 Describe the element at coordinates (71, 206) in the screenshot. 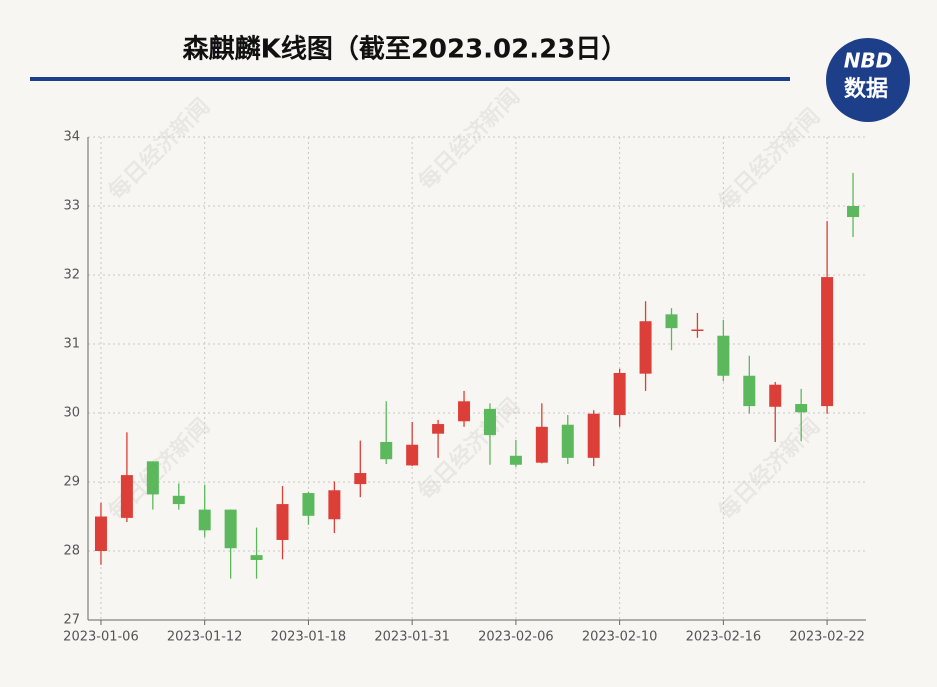

I see `y-tick-label: 33` at that location.